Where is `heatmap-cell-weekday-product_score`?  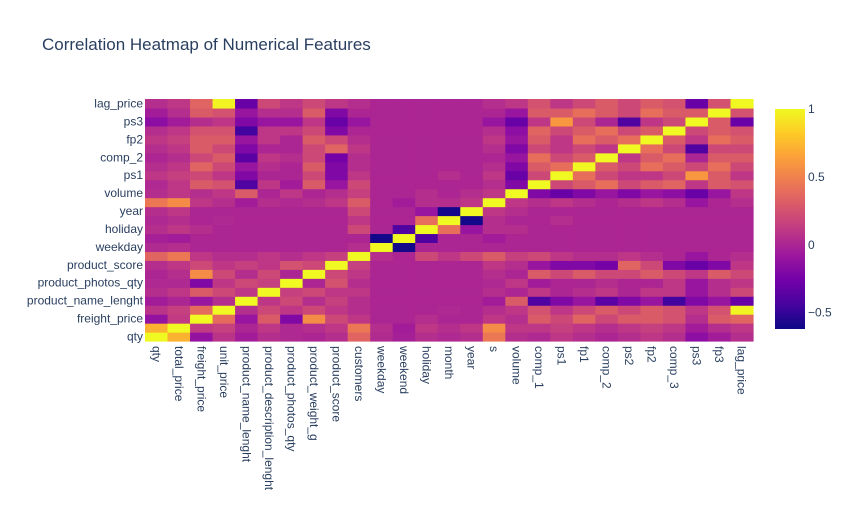 heatmap-cell-weekday-product_score is located at coordinates (337, 247).